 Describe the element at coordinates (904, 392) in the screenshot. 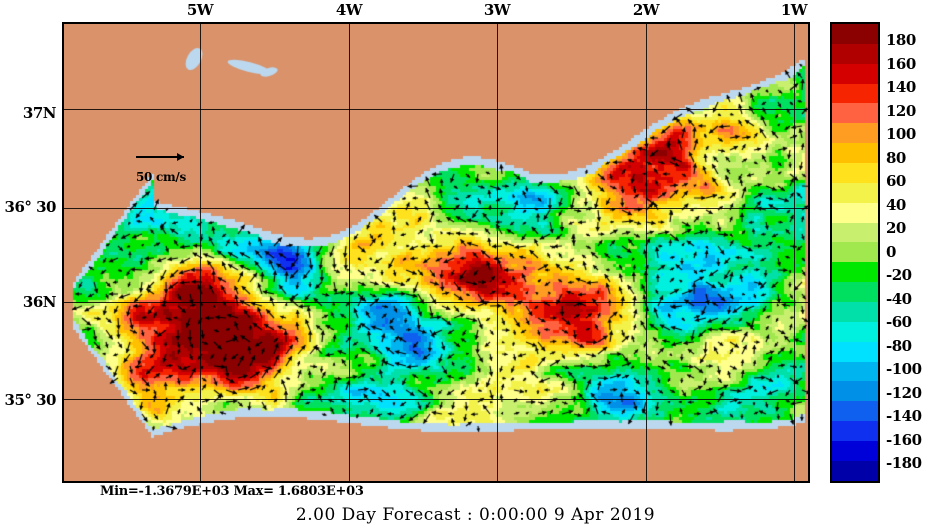

I see `colorbar-tick-neg120: -120` at that location.